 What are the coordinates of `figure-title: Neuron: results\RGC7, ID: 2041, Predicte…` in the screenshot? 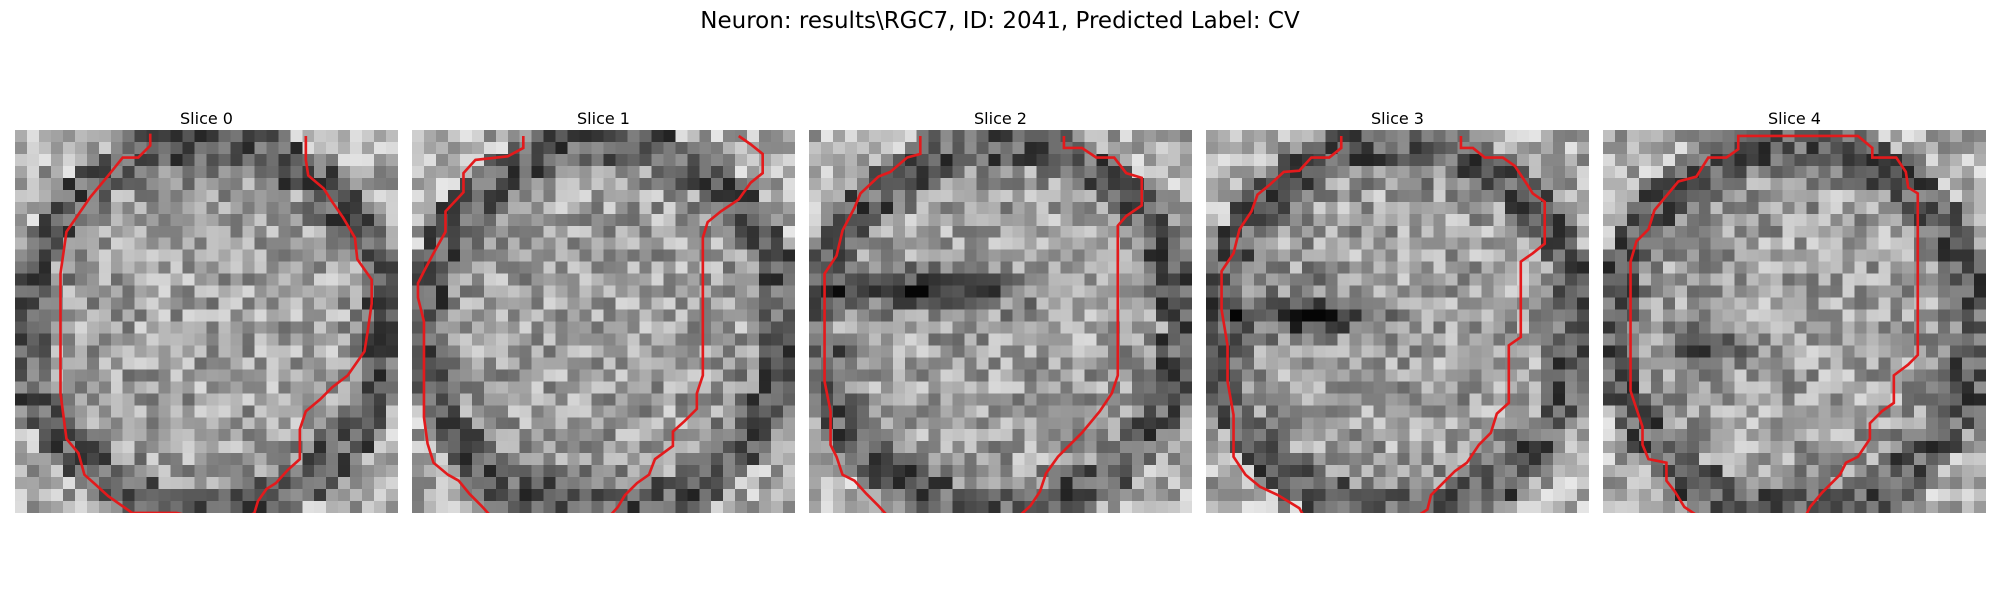 It's located at (1000, 21).